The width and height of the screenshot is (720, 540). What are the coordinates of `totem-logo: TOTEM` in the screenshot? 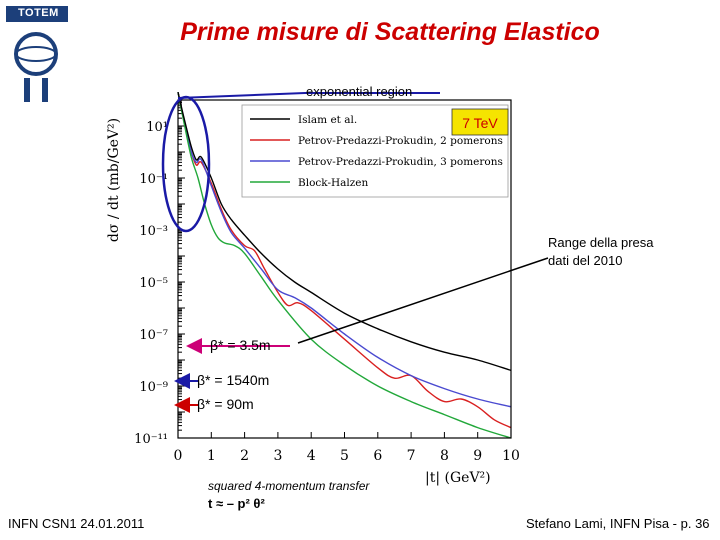 It's located at (37, 55).